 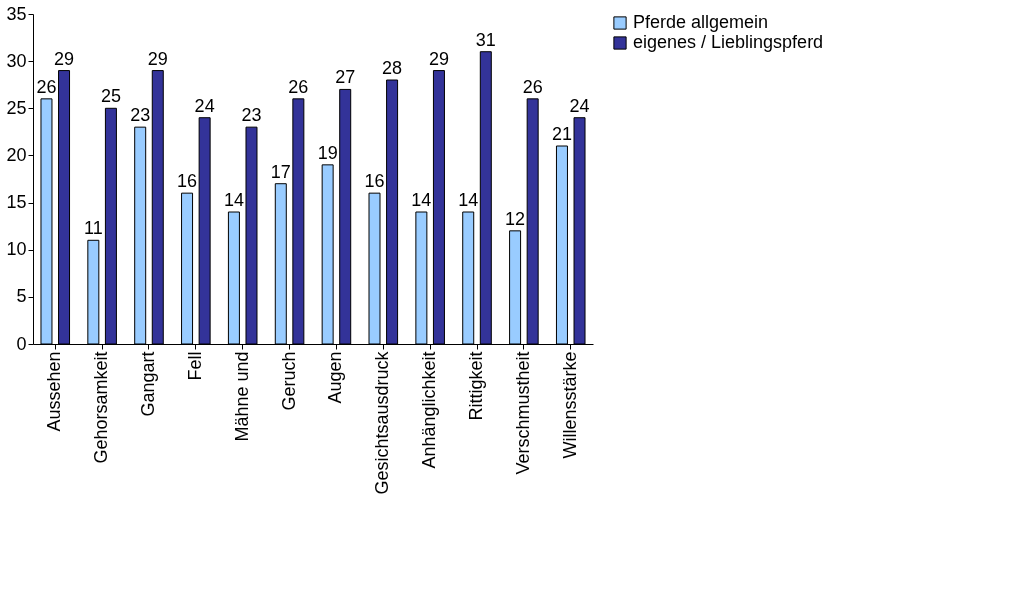 I want to click on x-tick-label: Mähne und, so click(x=241, y=396).